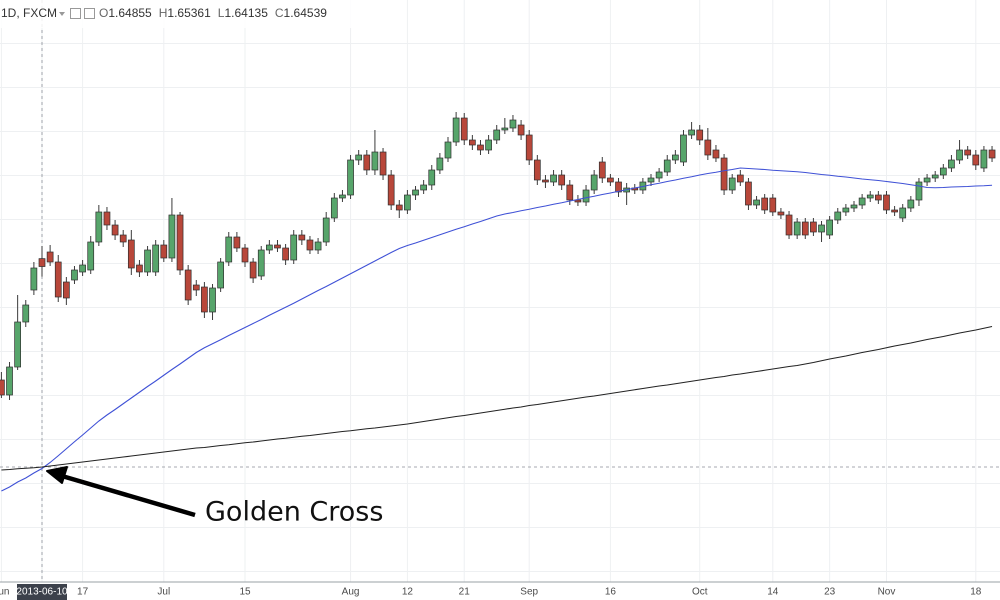  What do you see at coordinates (976, 592) in the screenshot?
I see `x-tick-label: 18` at bounding box center [976, 592].